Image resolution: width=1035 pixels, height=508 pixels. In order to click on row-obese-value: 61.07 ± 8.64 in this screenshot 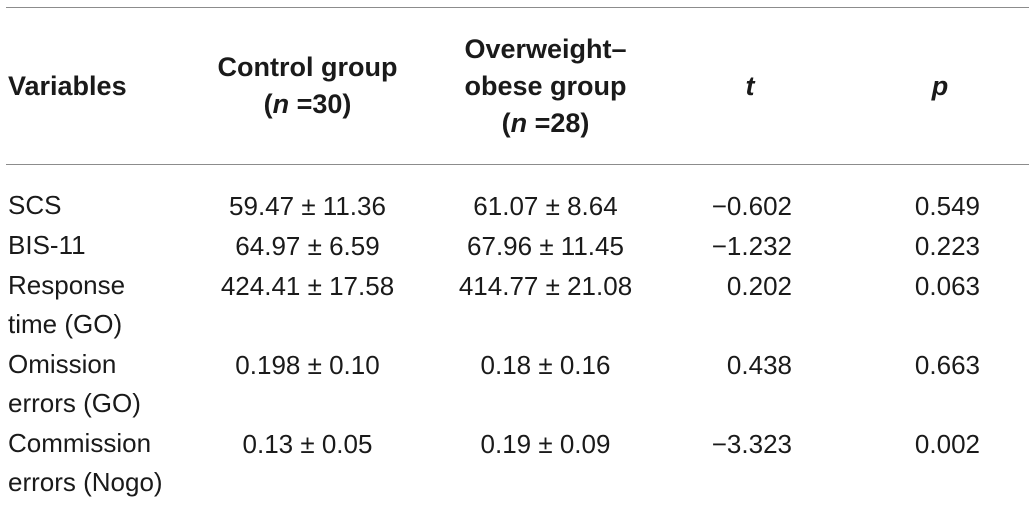, I will do `click(545, 206)`.